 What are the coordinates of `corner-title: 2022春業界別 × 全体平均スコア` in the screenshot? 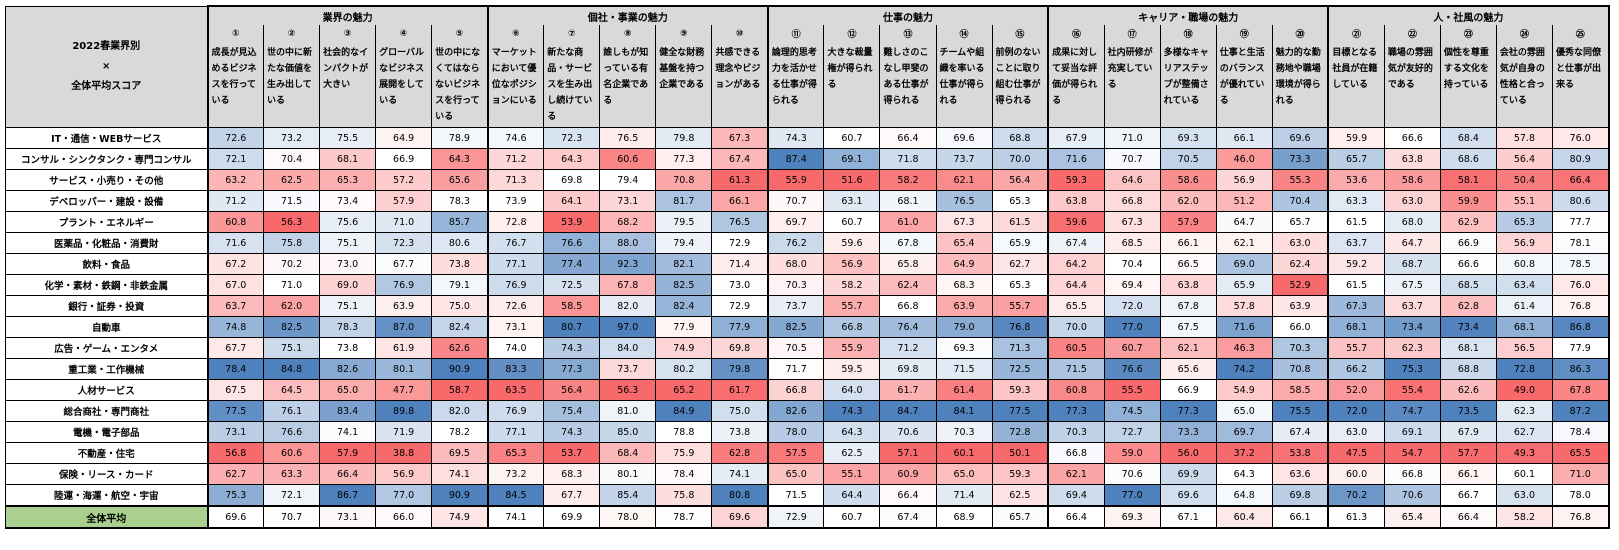 It's located at (107, 66).